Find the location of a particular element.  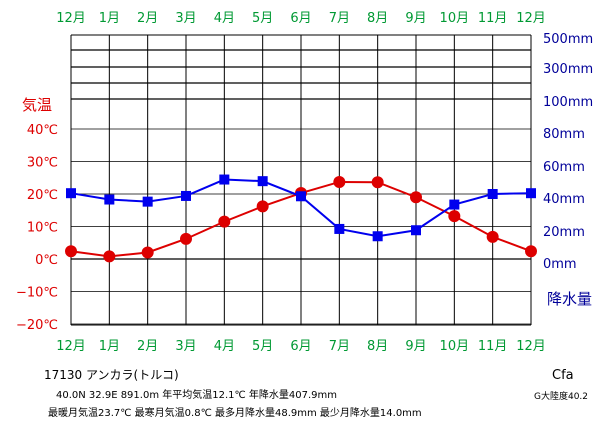

month-label-top: 10月 is located at coordinates (455, 18).